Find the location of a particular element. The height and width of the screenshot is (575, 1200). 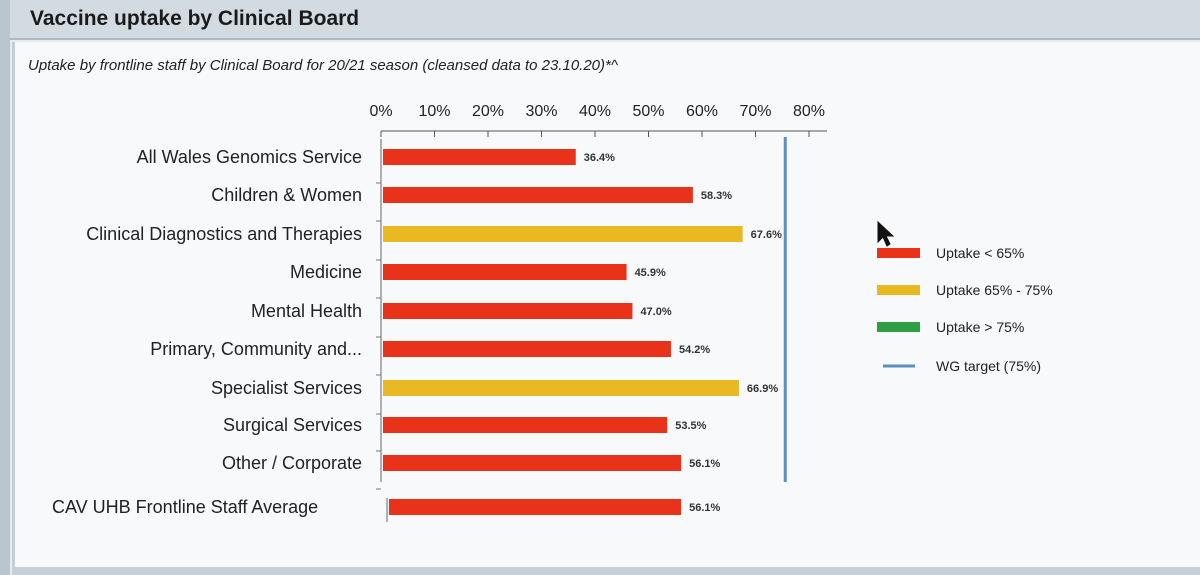

data-label: 66.9% is located at coordinates (762, 389).